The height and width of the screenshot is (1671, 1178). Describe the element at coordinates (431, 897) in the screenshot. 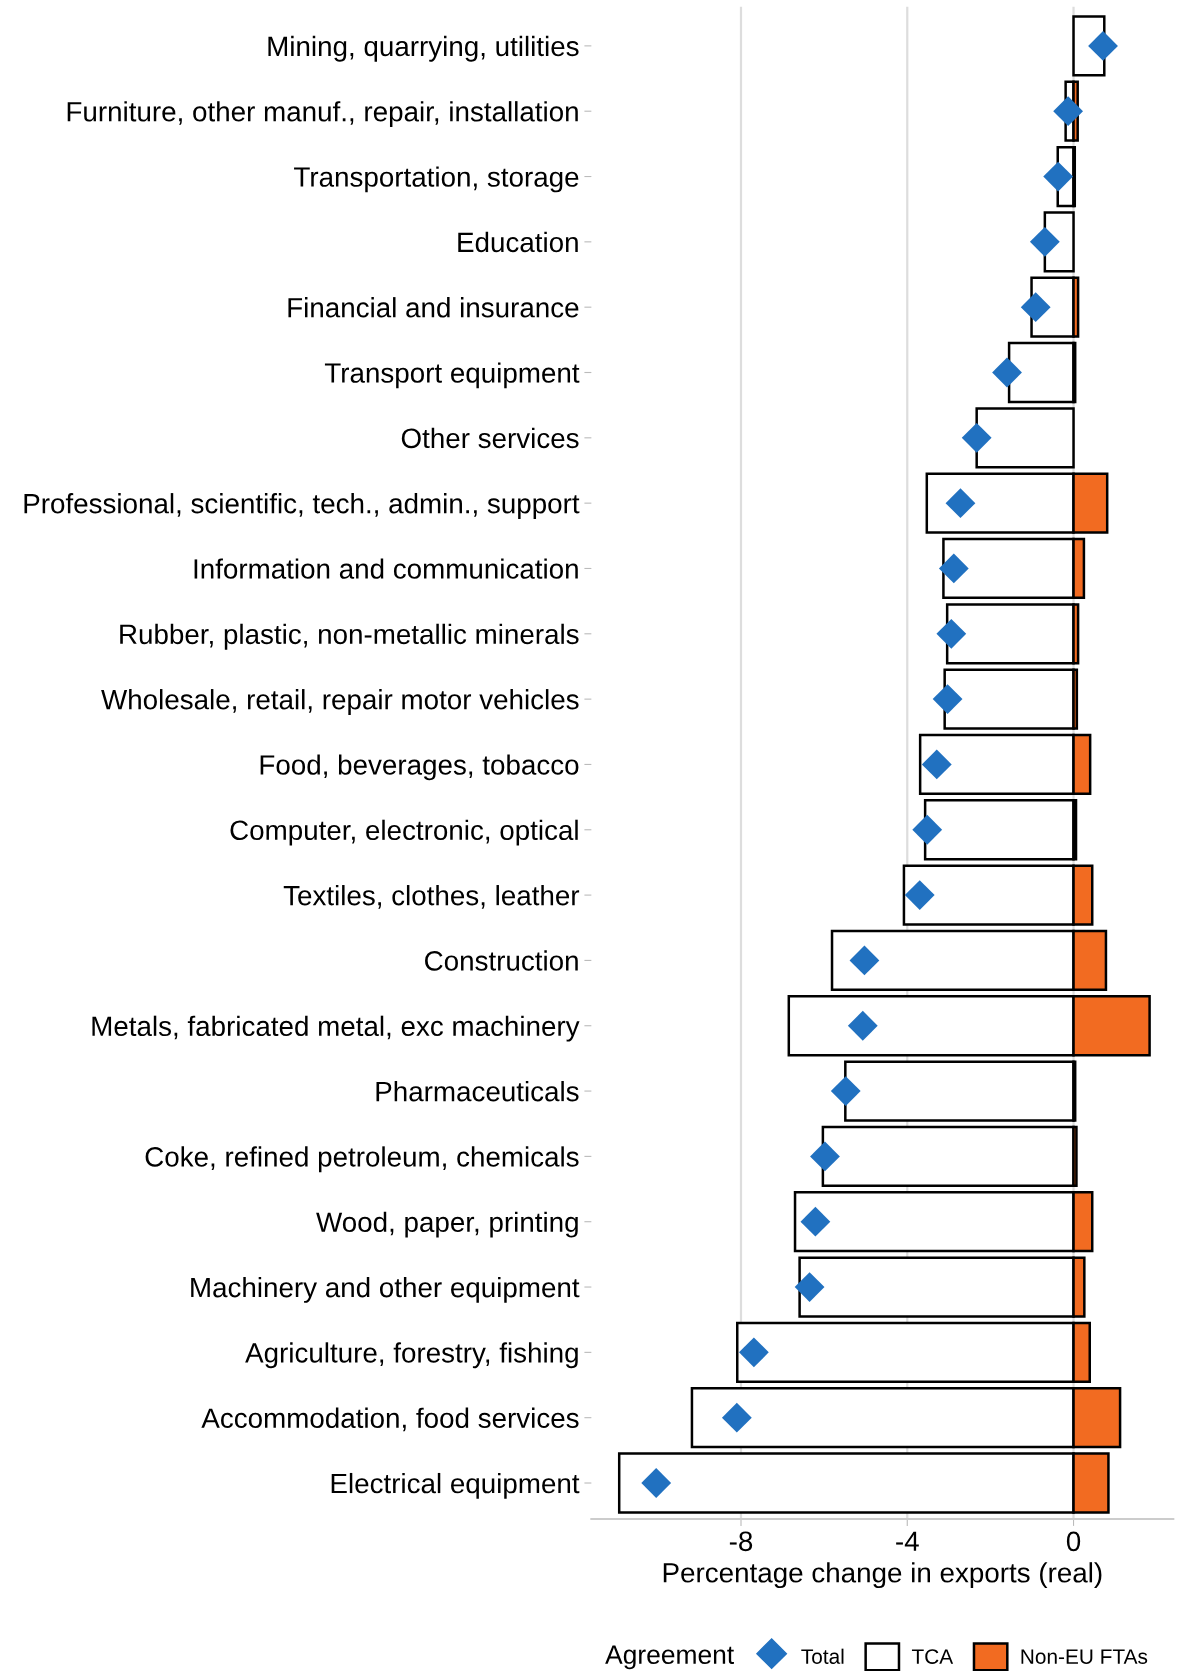

I see `y-tick-label: Textiles, clothes, leather` at that location.